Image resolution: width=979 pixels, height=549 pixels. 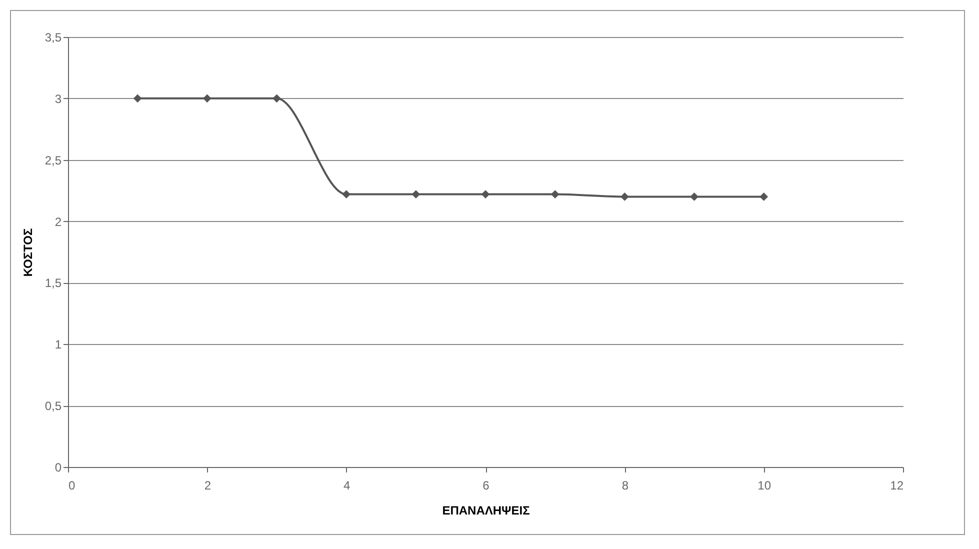 What do you see at coordinates (346, 485) in the screenshot?
I see `x-tick-label: 4` at bounding box center [346, 485].